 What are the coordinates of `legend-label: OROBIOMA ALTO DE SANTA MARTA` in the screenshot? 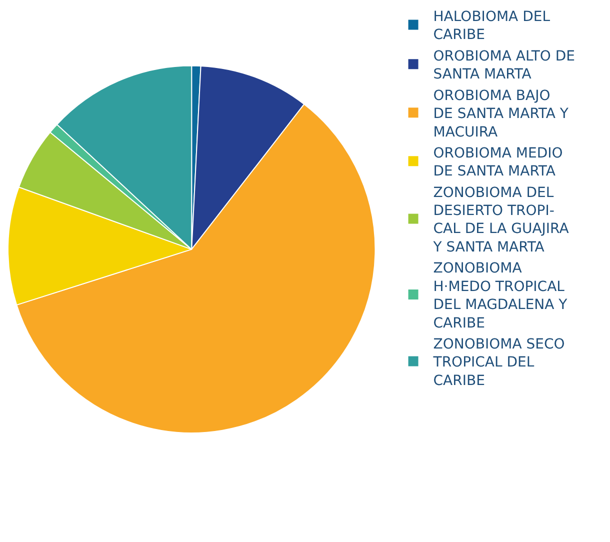 It's located at (504, 65).